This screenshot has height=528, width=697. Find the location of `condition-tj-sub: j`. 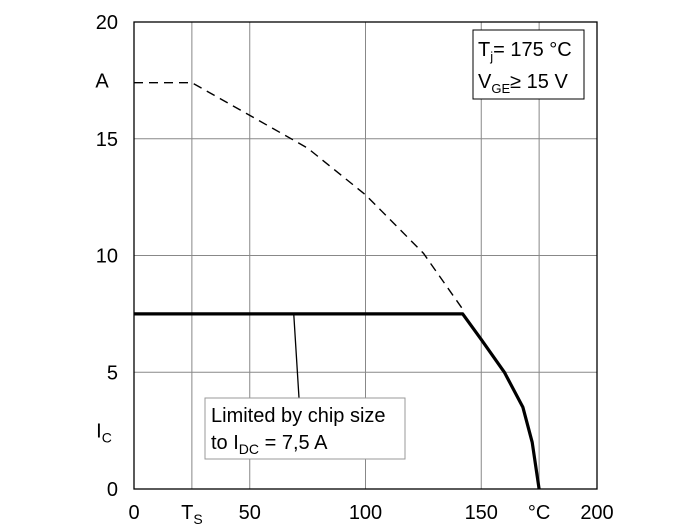

condition-tj-sub: j is located at coordinates (491, 56).